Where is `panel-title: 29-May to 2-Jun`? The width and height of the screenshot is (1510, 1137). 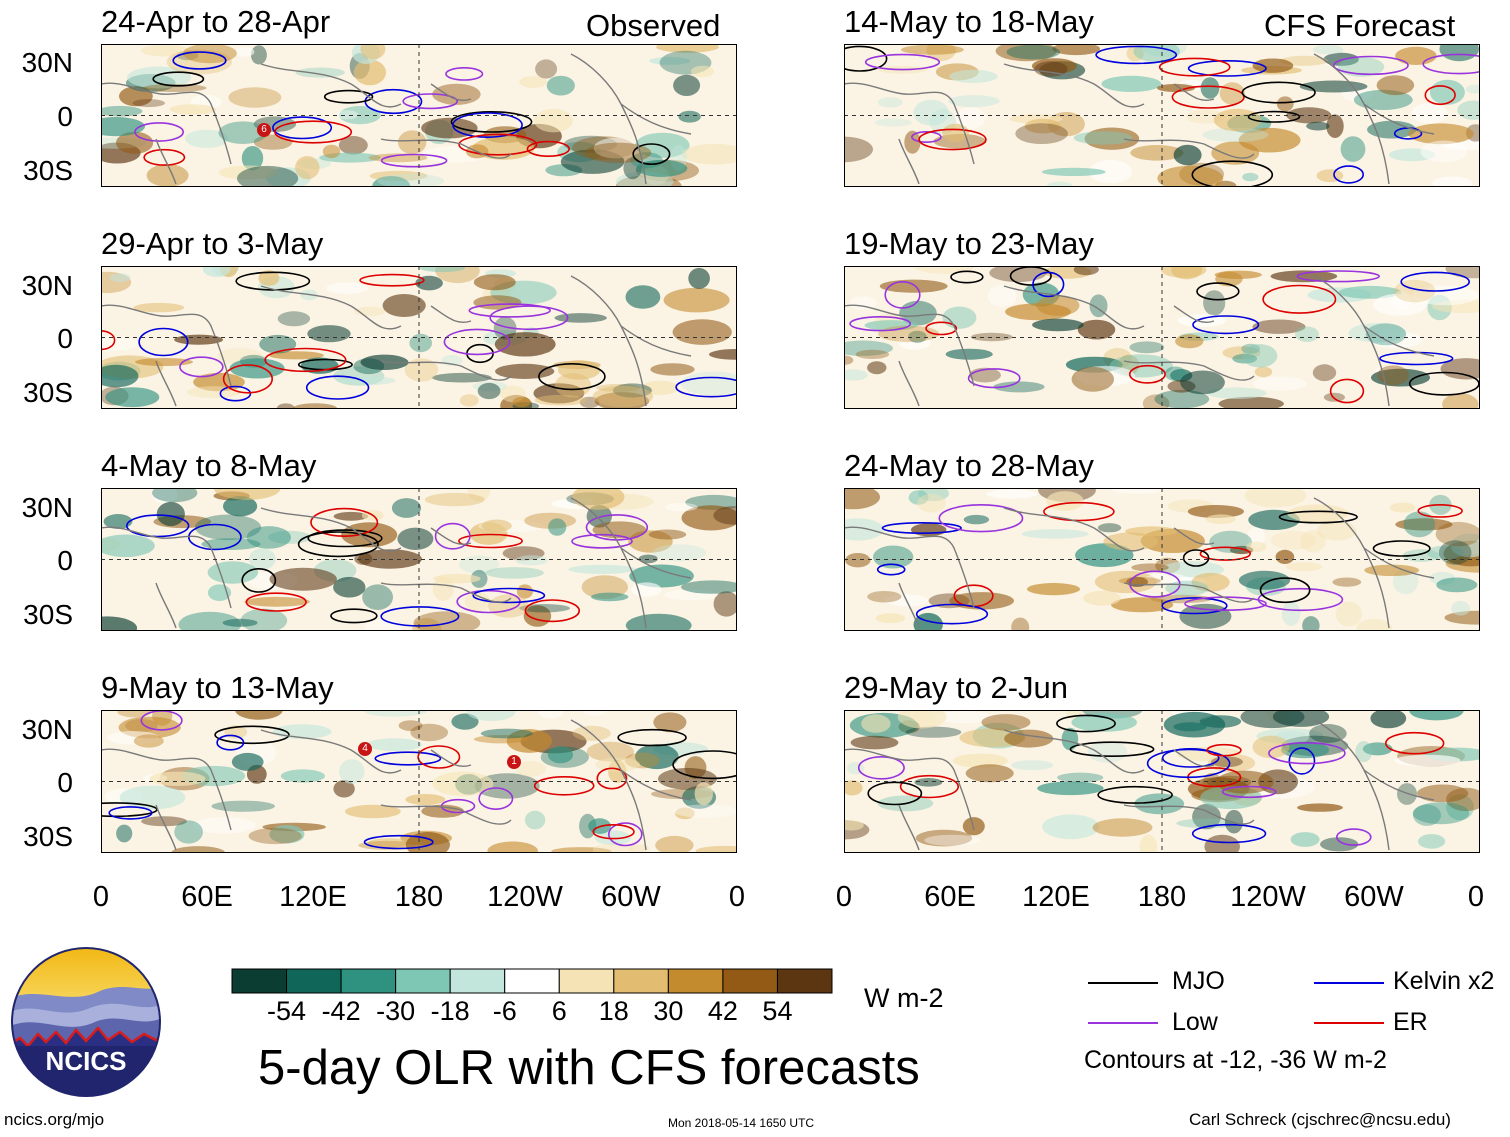 panel-title: 29-May to 2-Jun is located at coordinates (956, 687).